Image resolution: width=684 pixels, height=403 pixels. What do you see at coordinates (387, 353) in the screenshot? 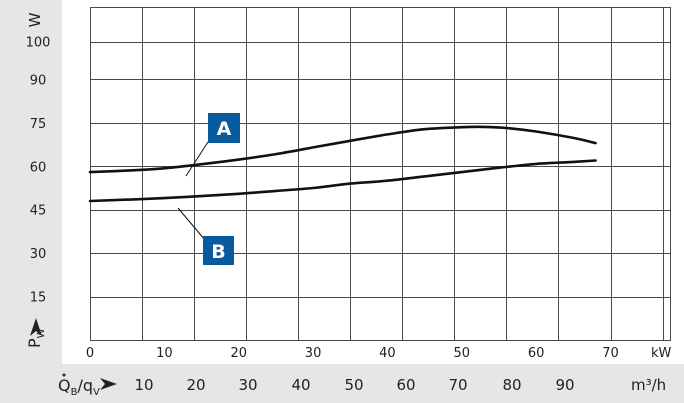
I see `x-tick-label: 40` at bounding box center [387, 353].